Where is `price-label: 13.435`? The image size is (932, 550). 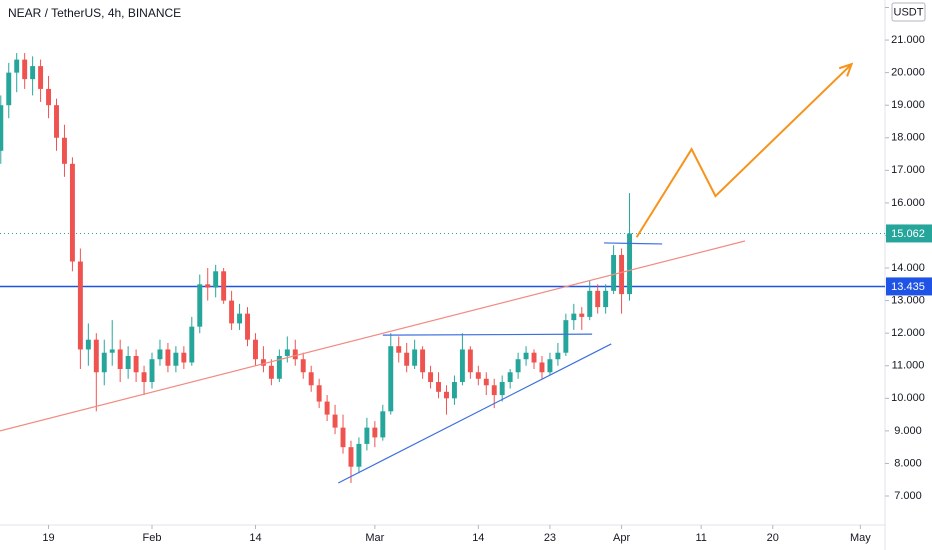 price-label: 13.435 is located at coordinates (908, 287).